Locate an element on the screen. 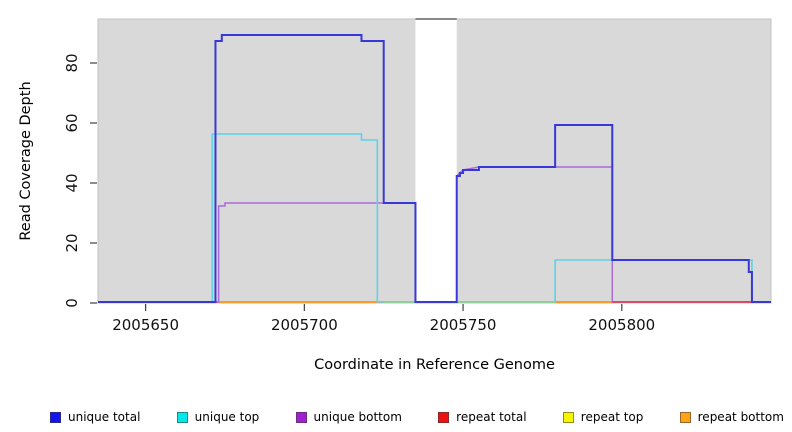 The image size is (792, 432). repeat-top-legend-label: repeat top is located at coordinates (612, 417).